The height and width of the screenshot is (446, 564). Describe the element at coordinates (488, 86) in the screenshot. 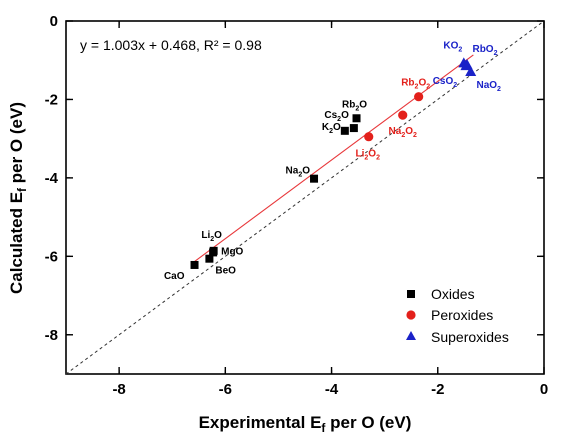

I see `point-label: NaO2​` at that location.